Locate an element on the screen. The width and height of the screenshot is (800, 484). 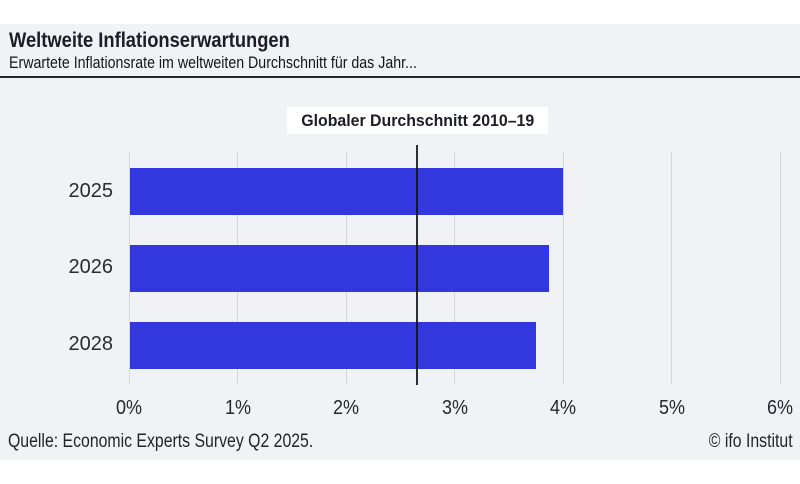
category-label-2026: 2026 is located at coordinates (91, 267).